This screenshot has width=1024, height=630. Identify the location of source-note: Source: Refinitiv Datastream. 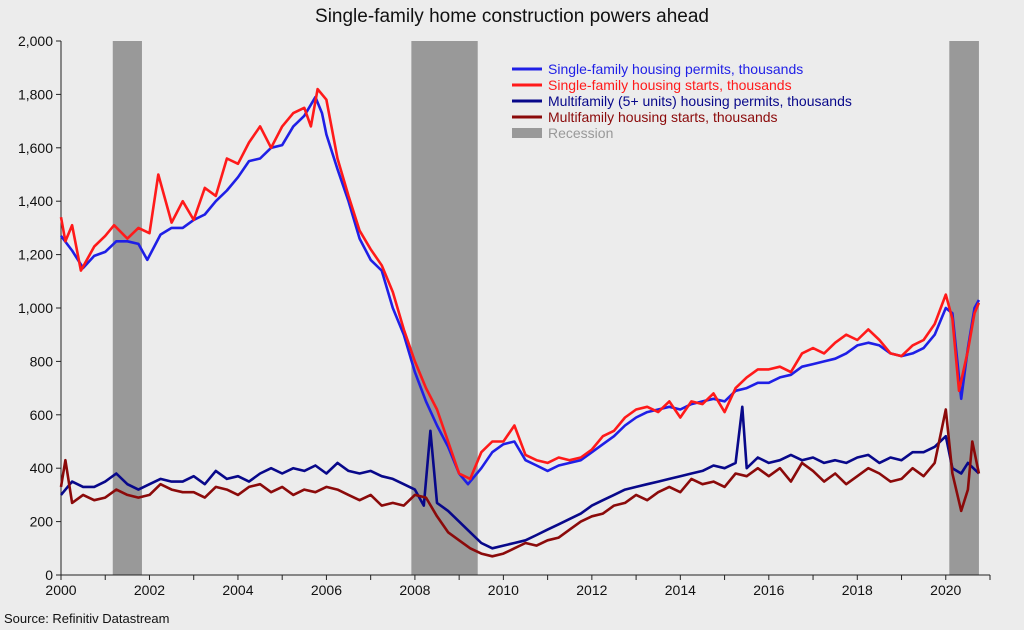
(87, 618).